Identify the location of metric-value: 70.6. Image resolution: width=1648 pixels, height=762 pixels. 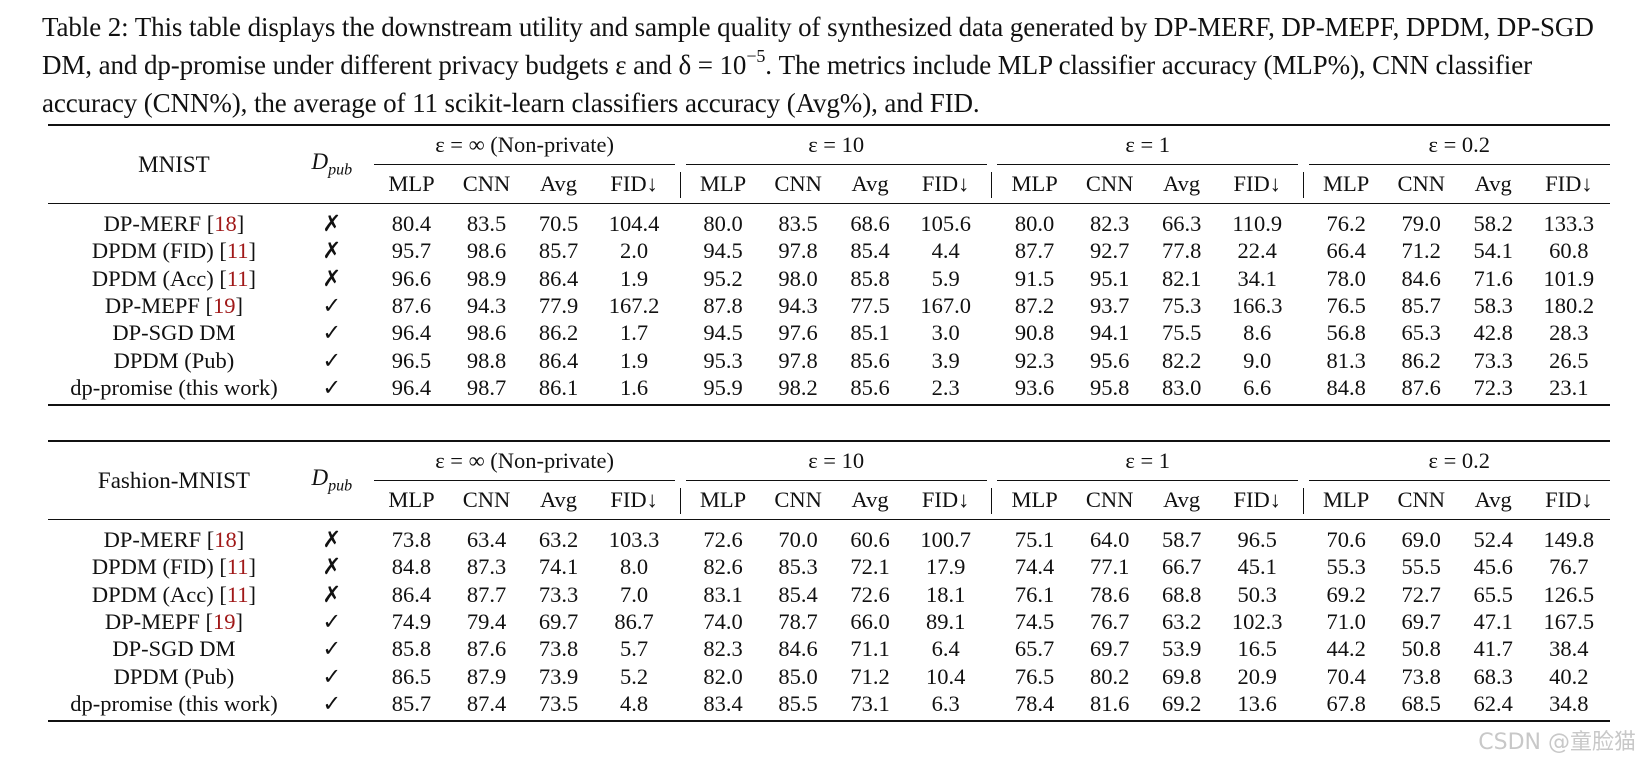
(1346, 540).